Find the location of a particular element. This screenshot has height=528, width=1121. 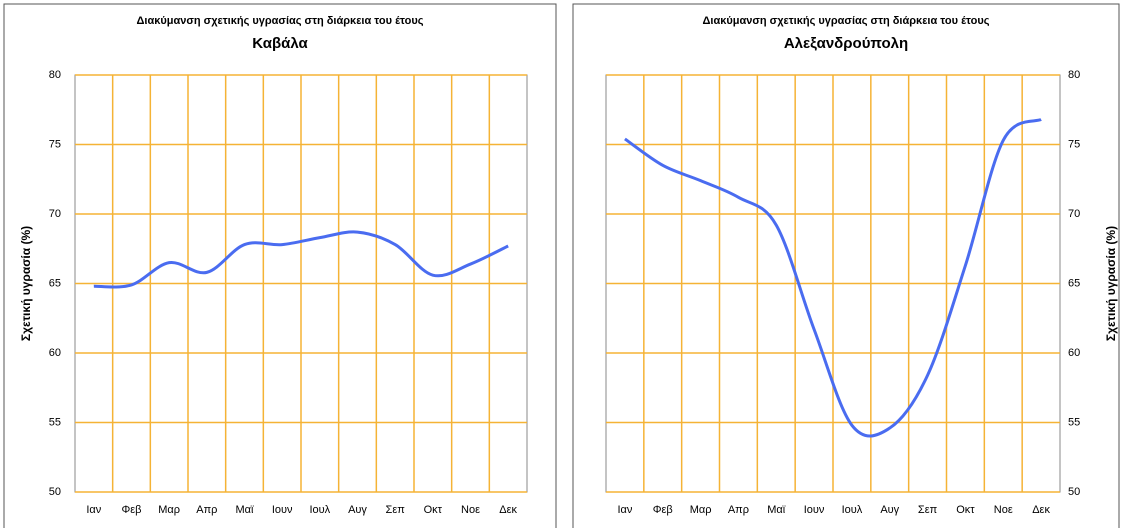

chart-subtitle: Αλεξανδρούπολη is located at coordinates (846, 43).